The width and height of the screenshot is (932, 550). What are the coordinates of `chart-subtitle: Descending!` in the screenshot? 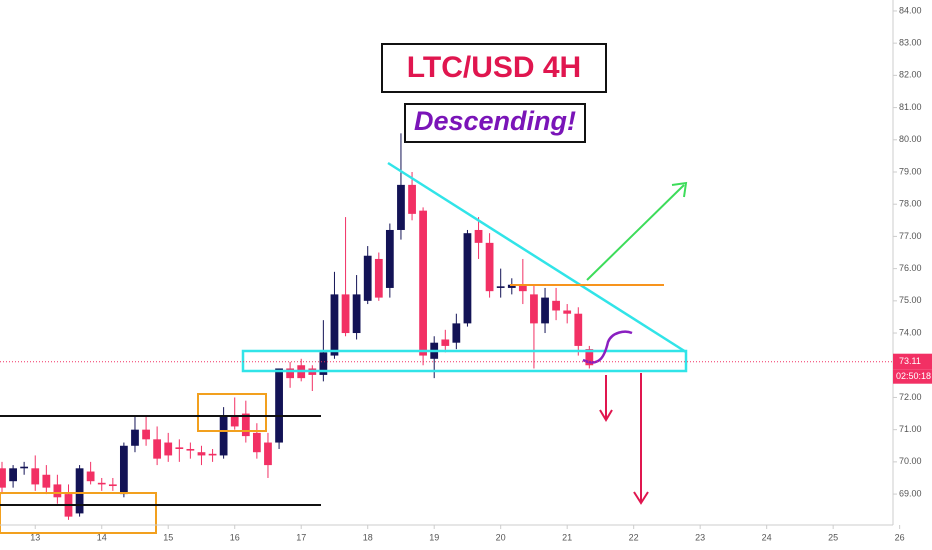 It's located at (495, 121).